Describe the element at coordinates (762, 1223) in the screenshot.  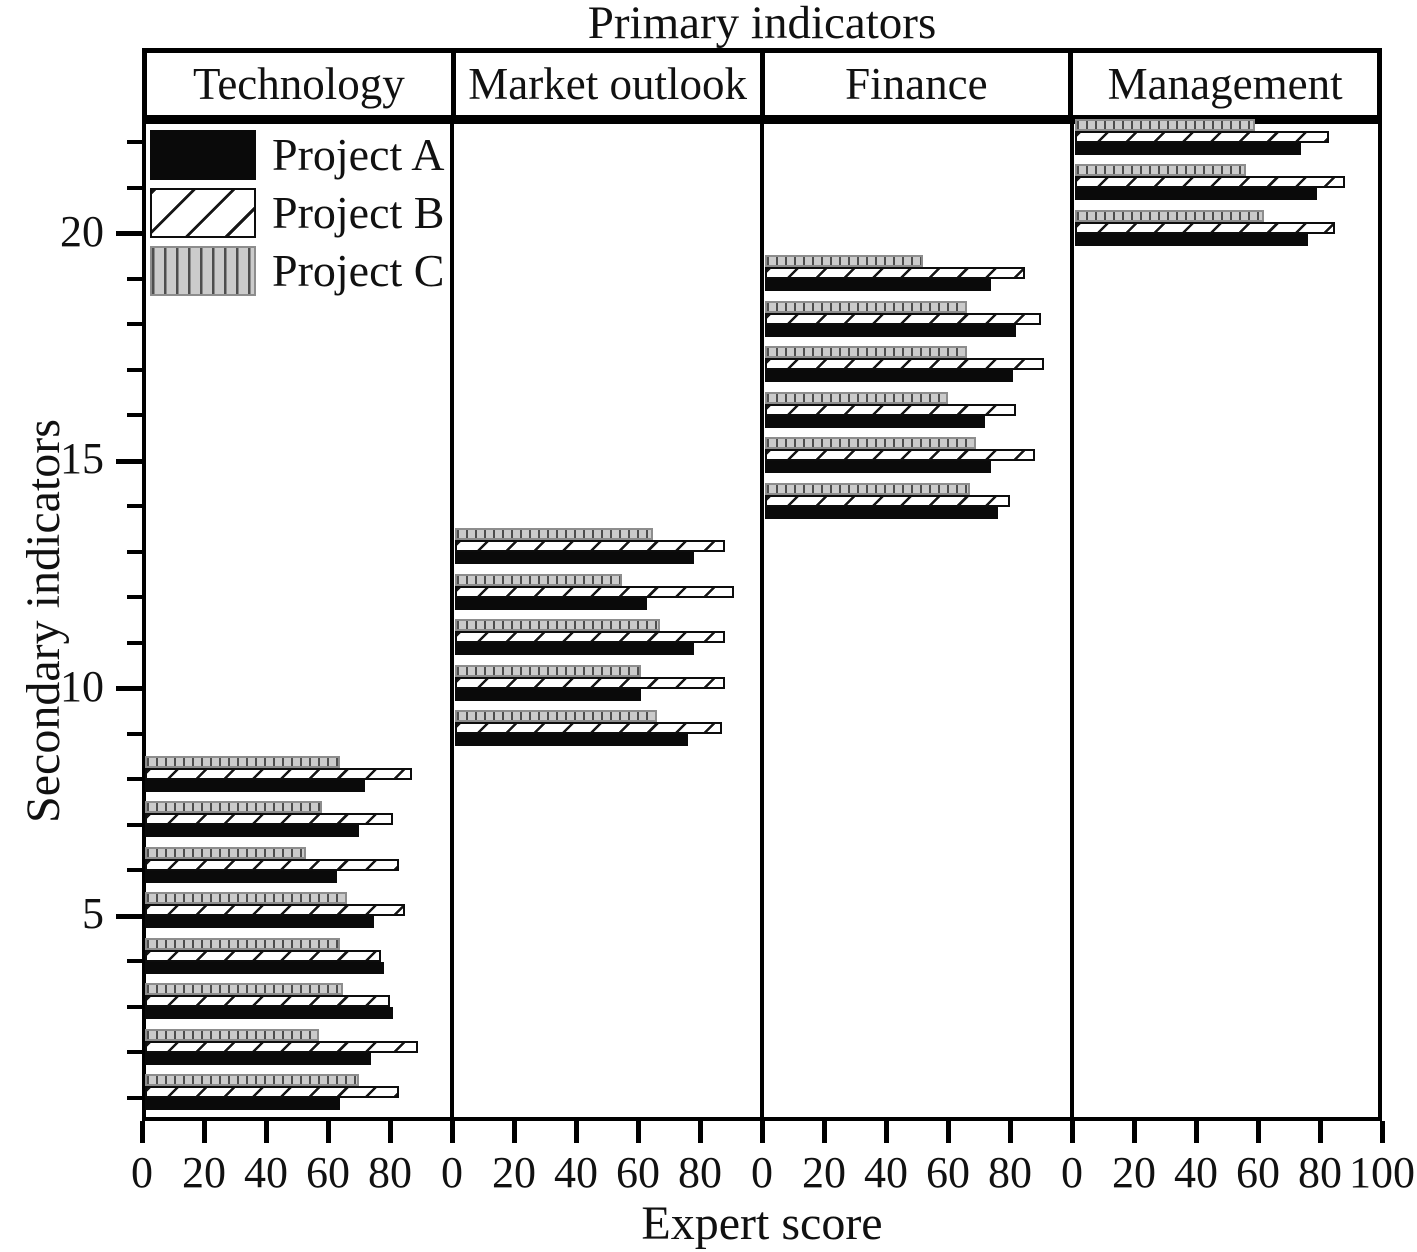
I see `x-axis-title: Expert score` at that location.